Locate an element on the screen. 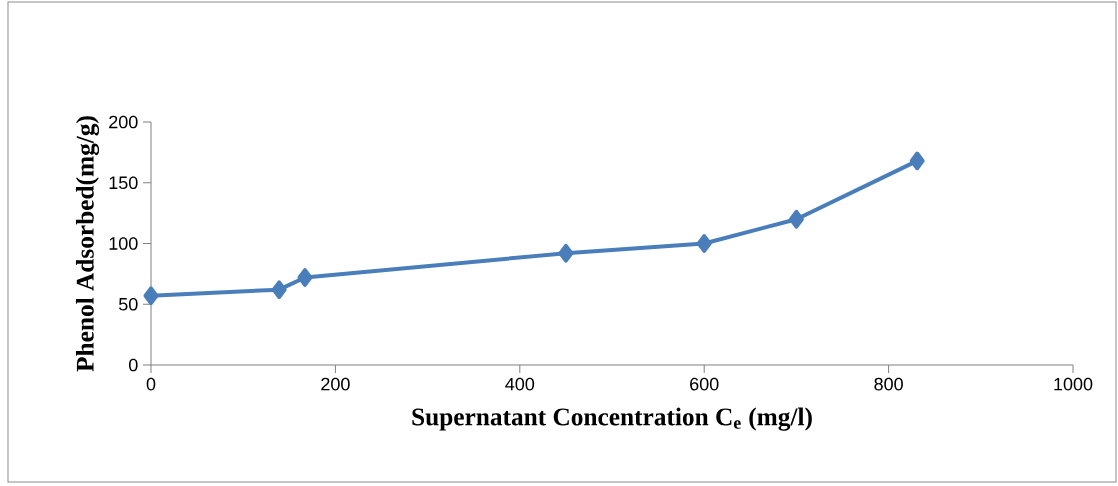 The image size is (1118, 486). y-axis-title: Phenol Adsorbed(mg/g) is located at coordinates (87, 244).